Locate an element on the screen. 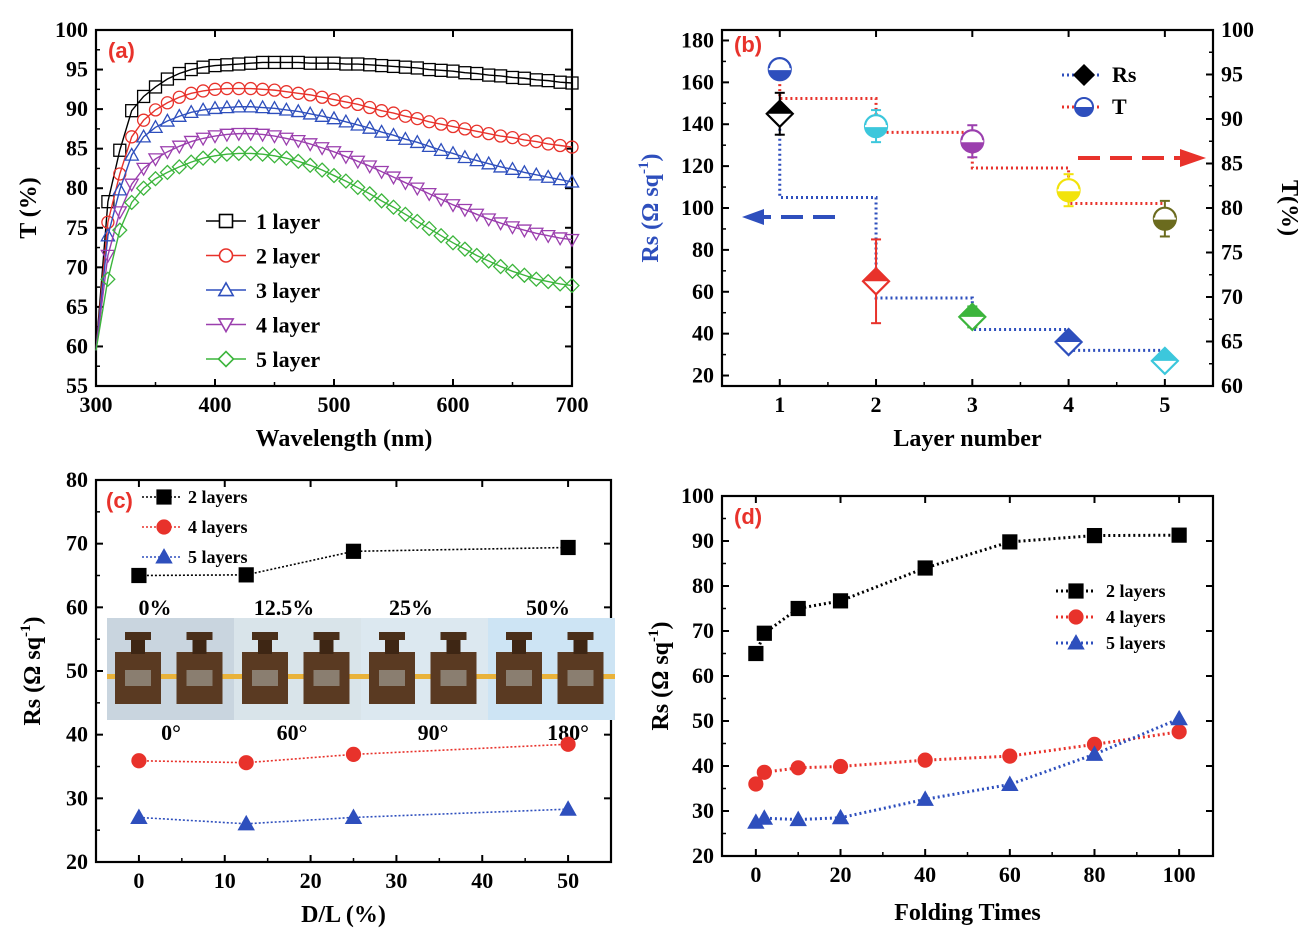 The height and width of the screenshot is (928, 1298). x-tick-label: 40 is located at coordinates (482, 880).